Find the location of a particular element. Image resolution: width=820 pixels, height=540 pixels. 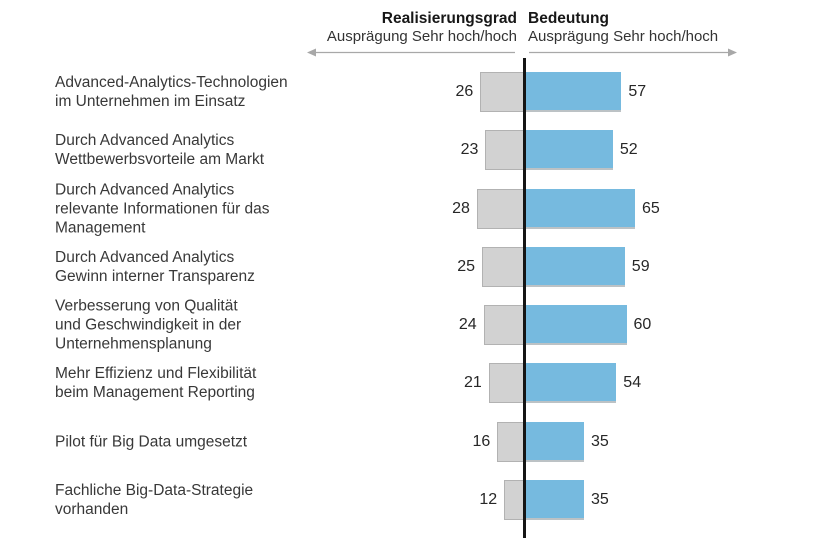

left-series-title: Realisierungsgrad is located at coordinates (449, 18).